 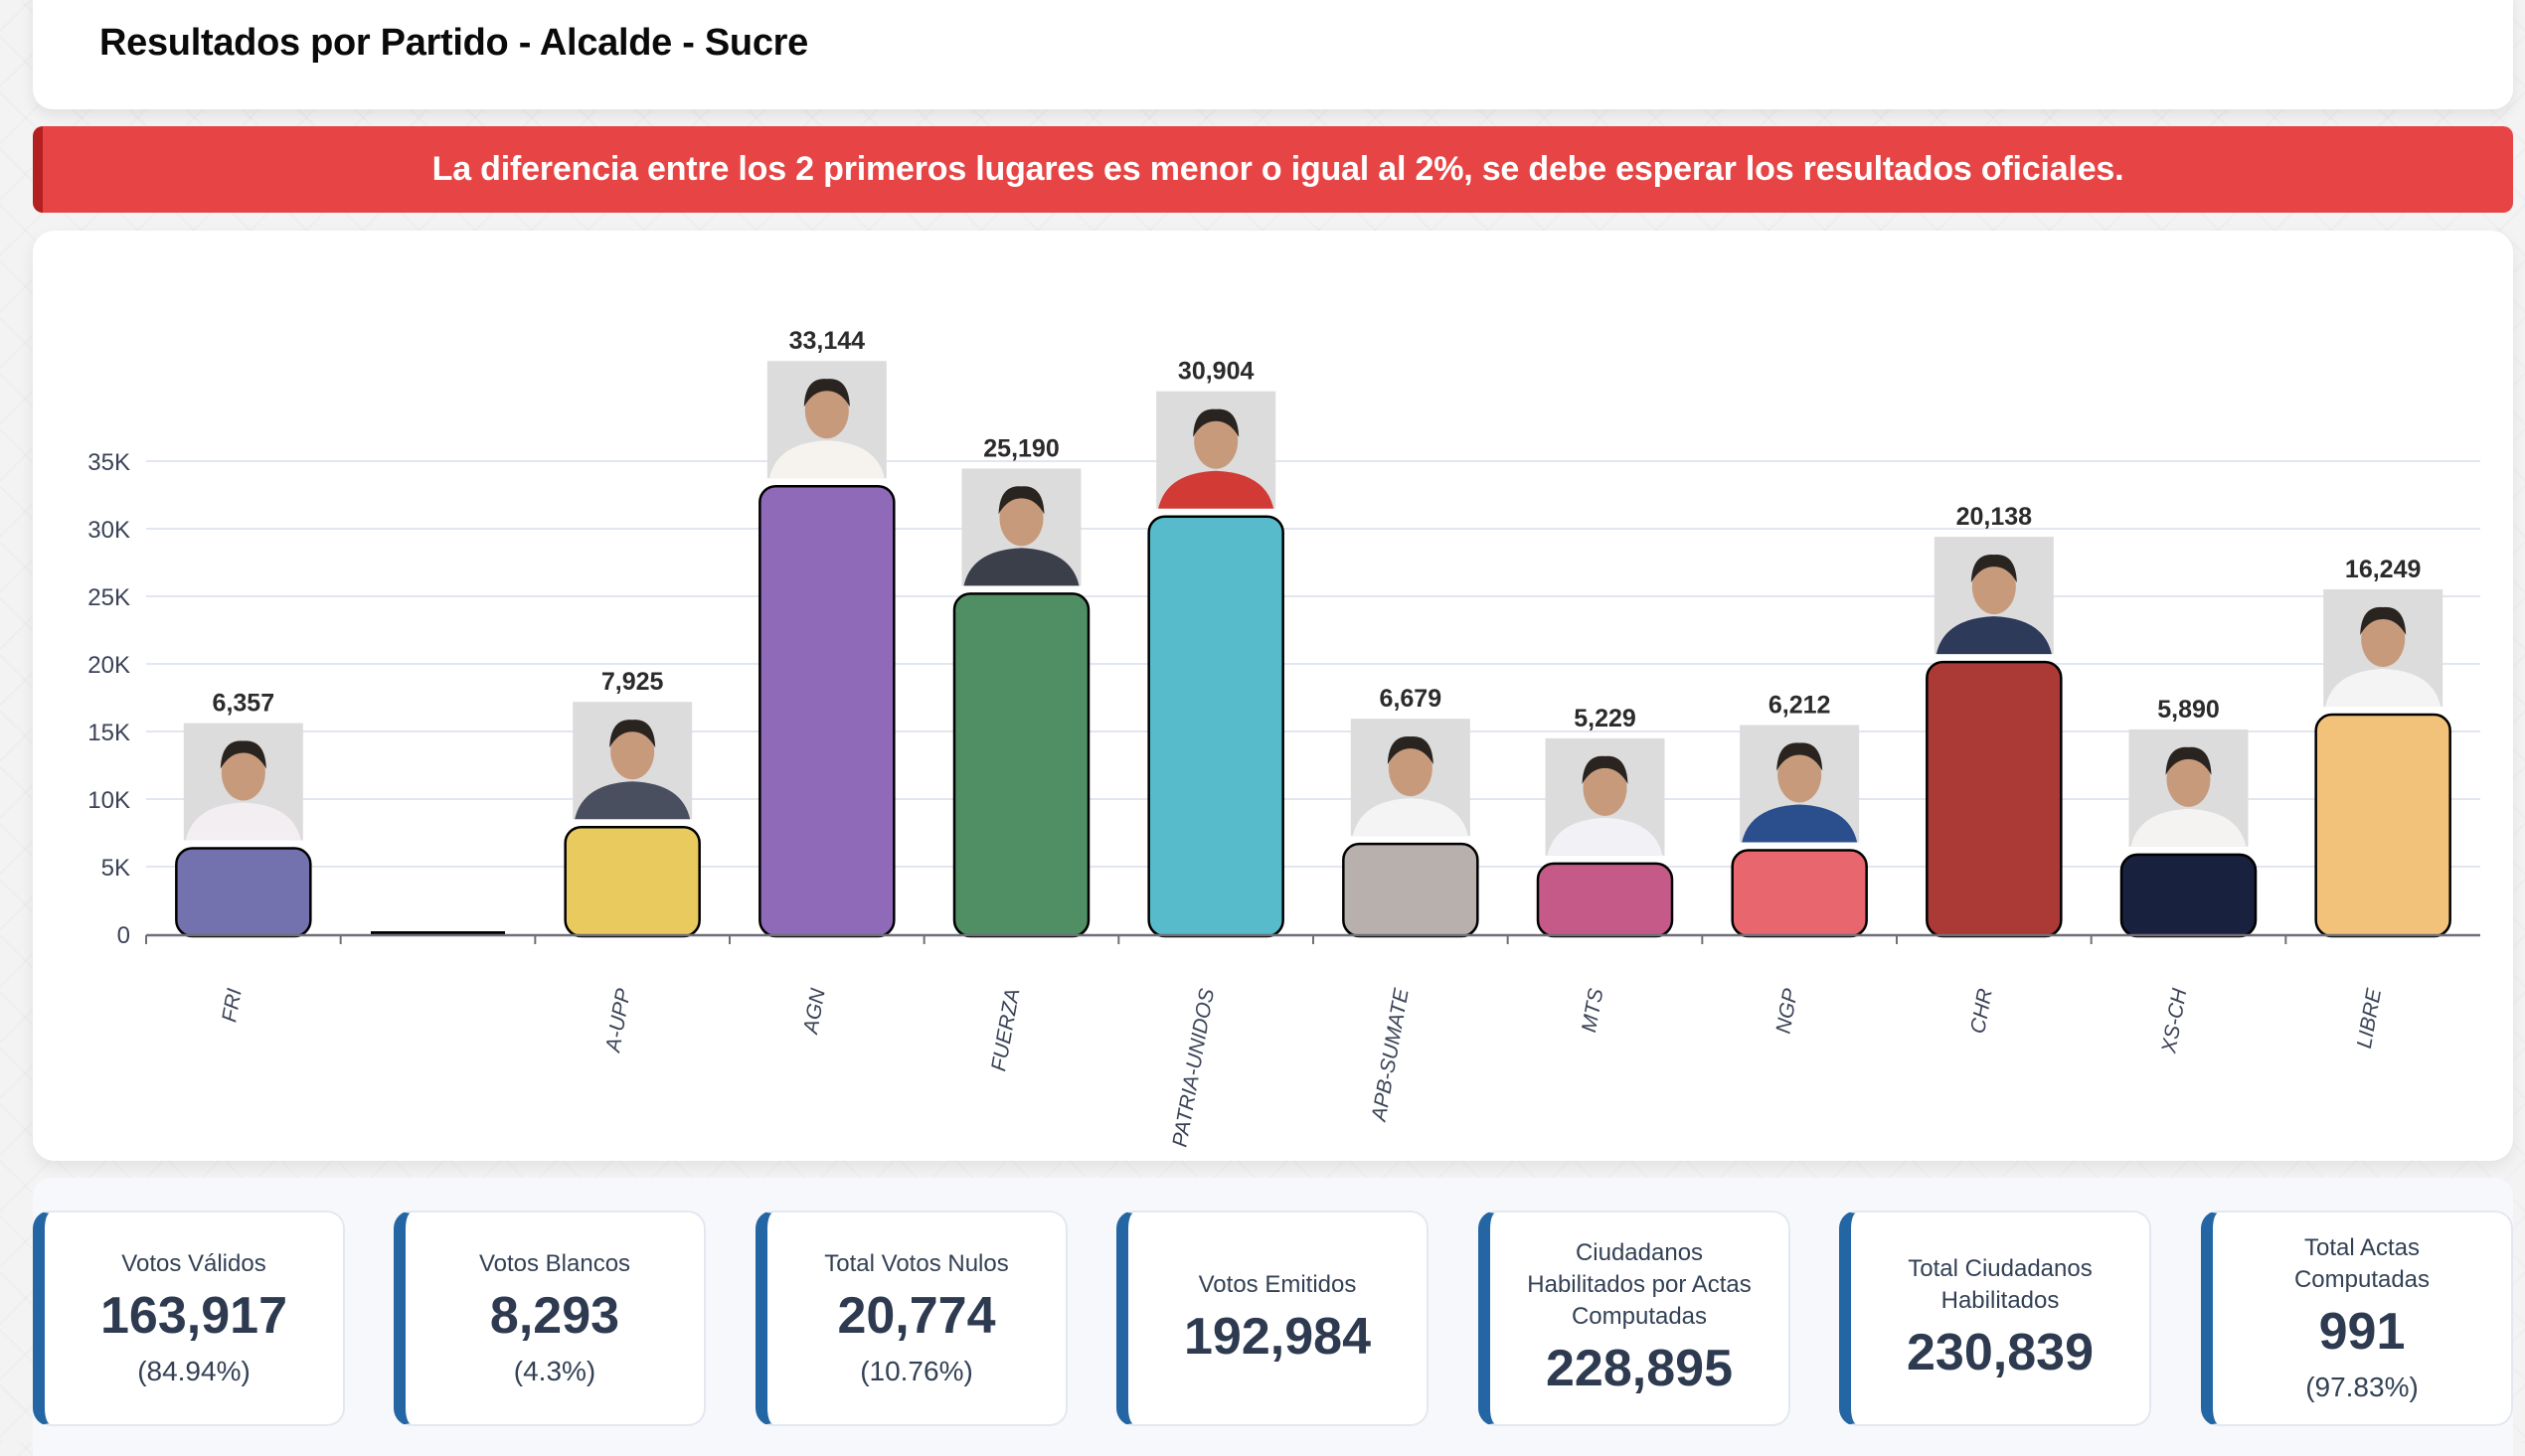 I want to click on stat-percentage: (97.83%), so click(x=2362, y=1386).